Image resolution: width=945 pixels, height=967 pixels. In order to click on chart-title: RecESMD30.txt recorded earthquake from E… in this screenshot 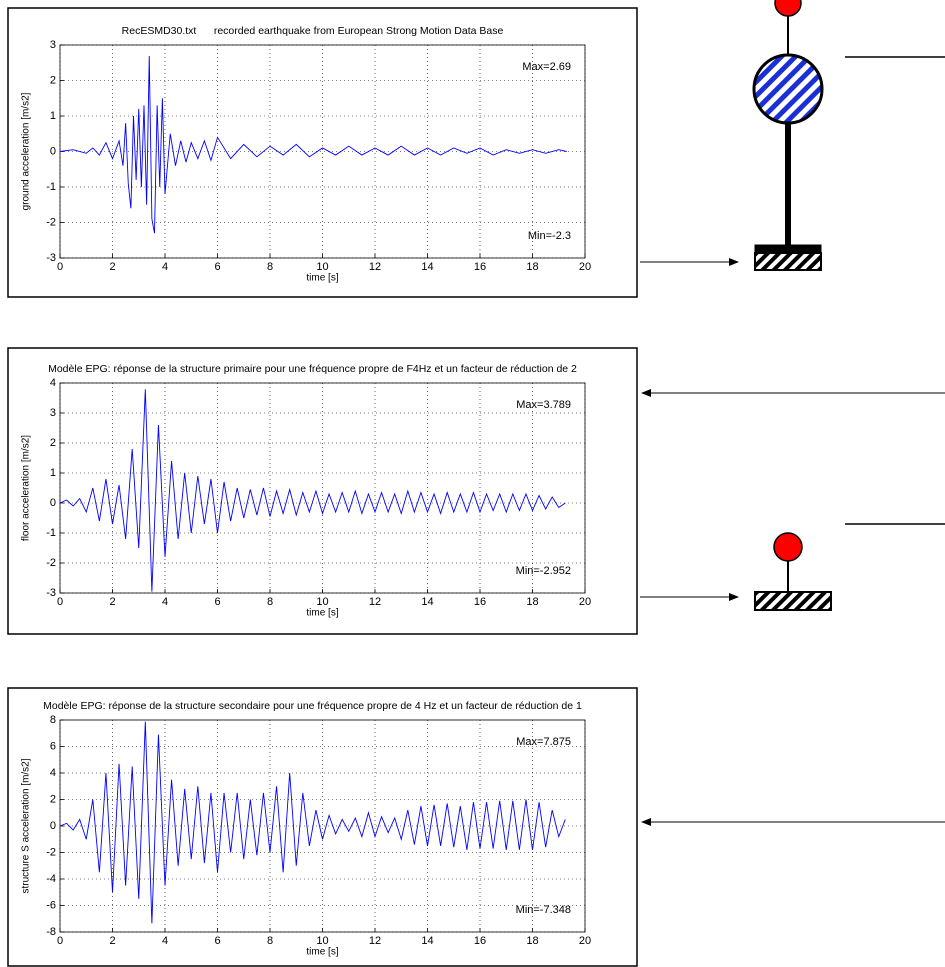, I will do `click(313, 31)`.